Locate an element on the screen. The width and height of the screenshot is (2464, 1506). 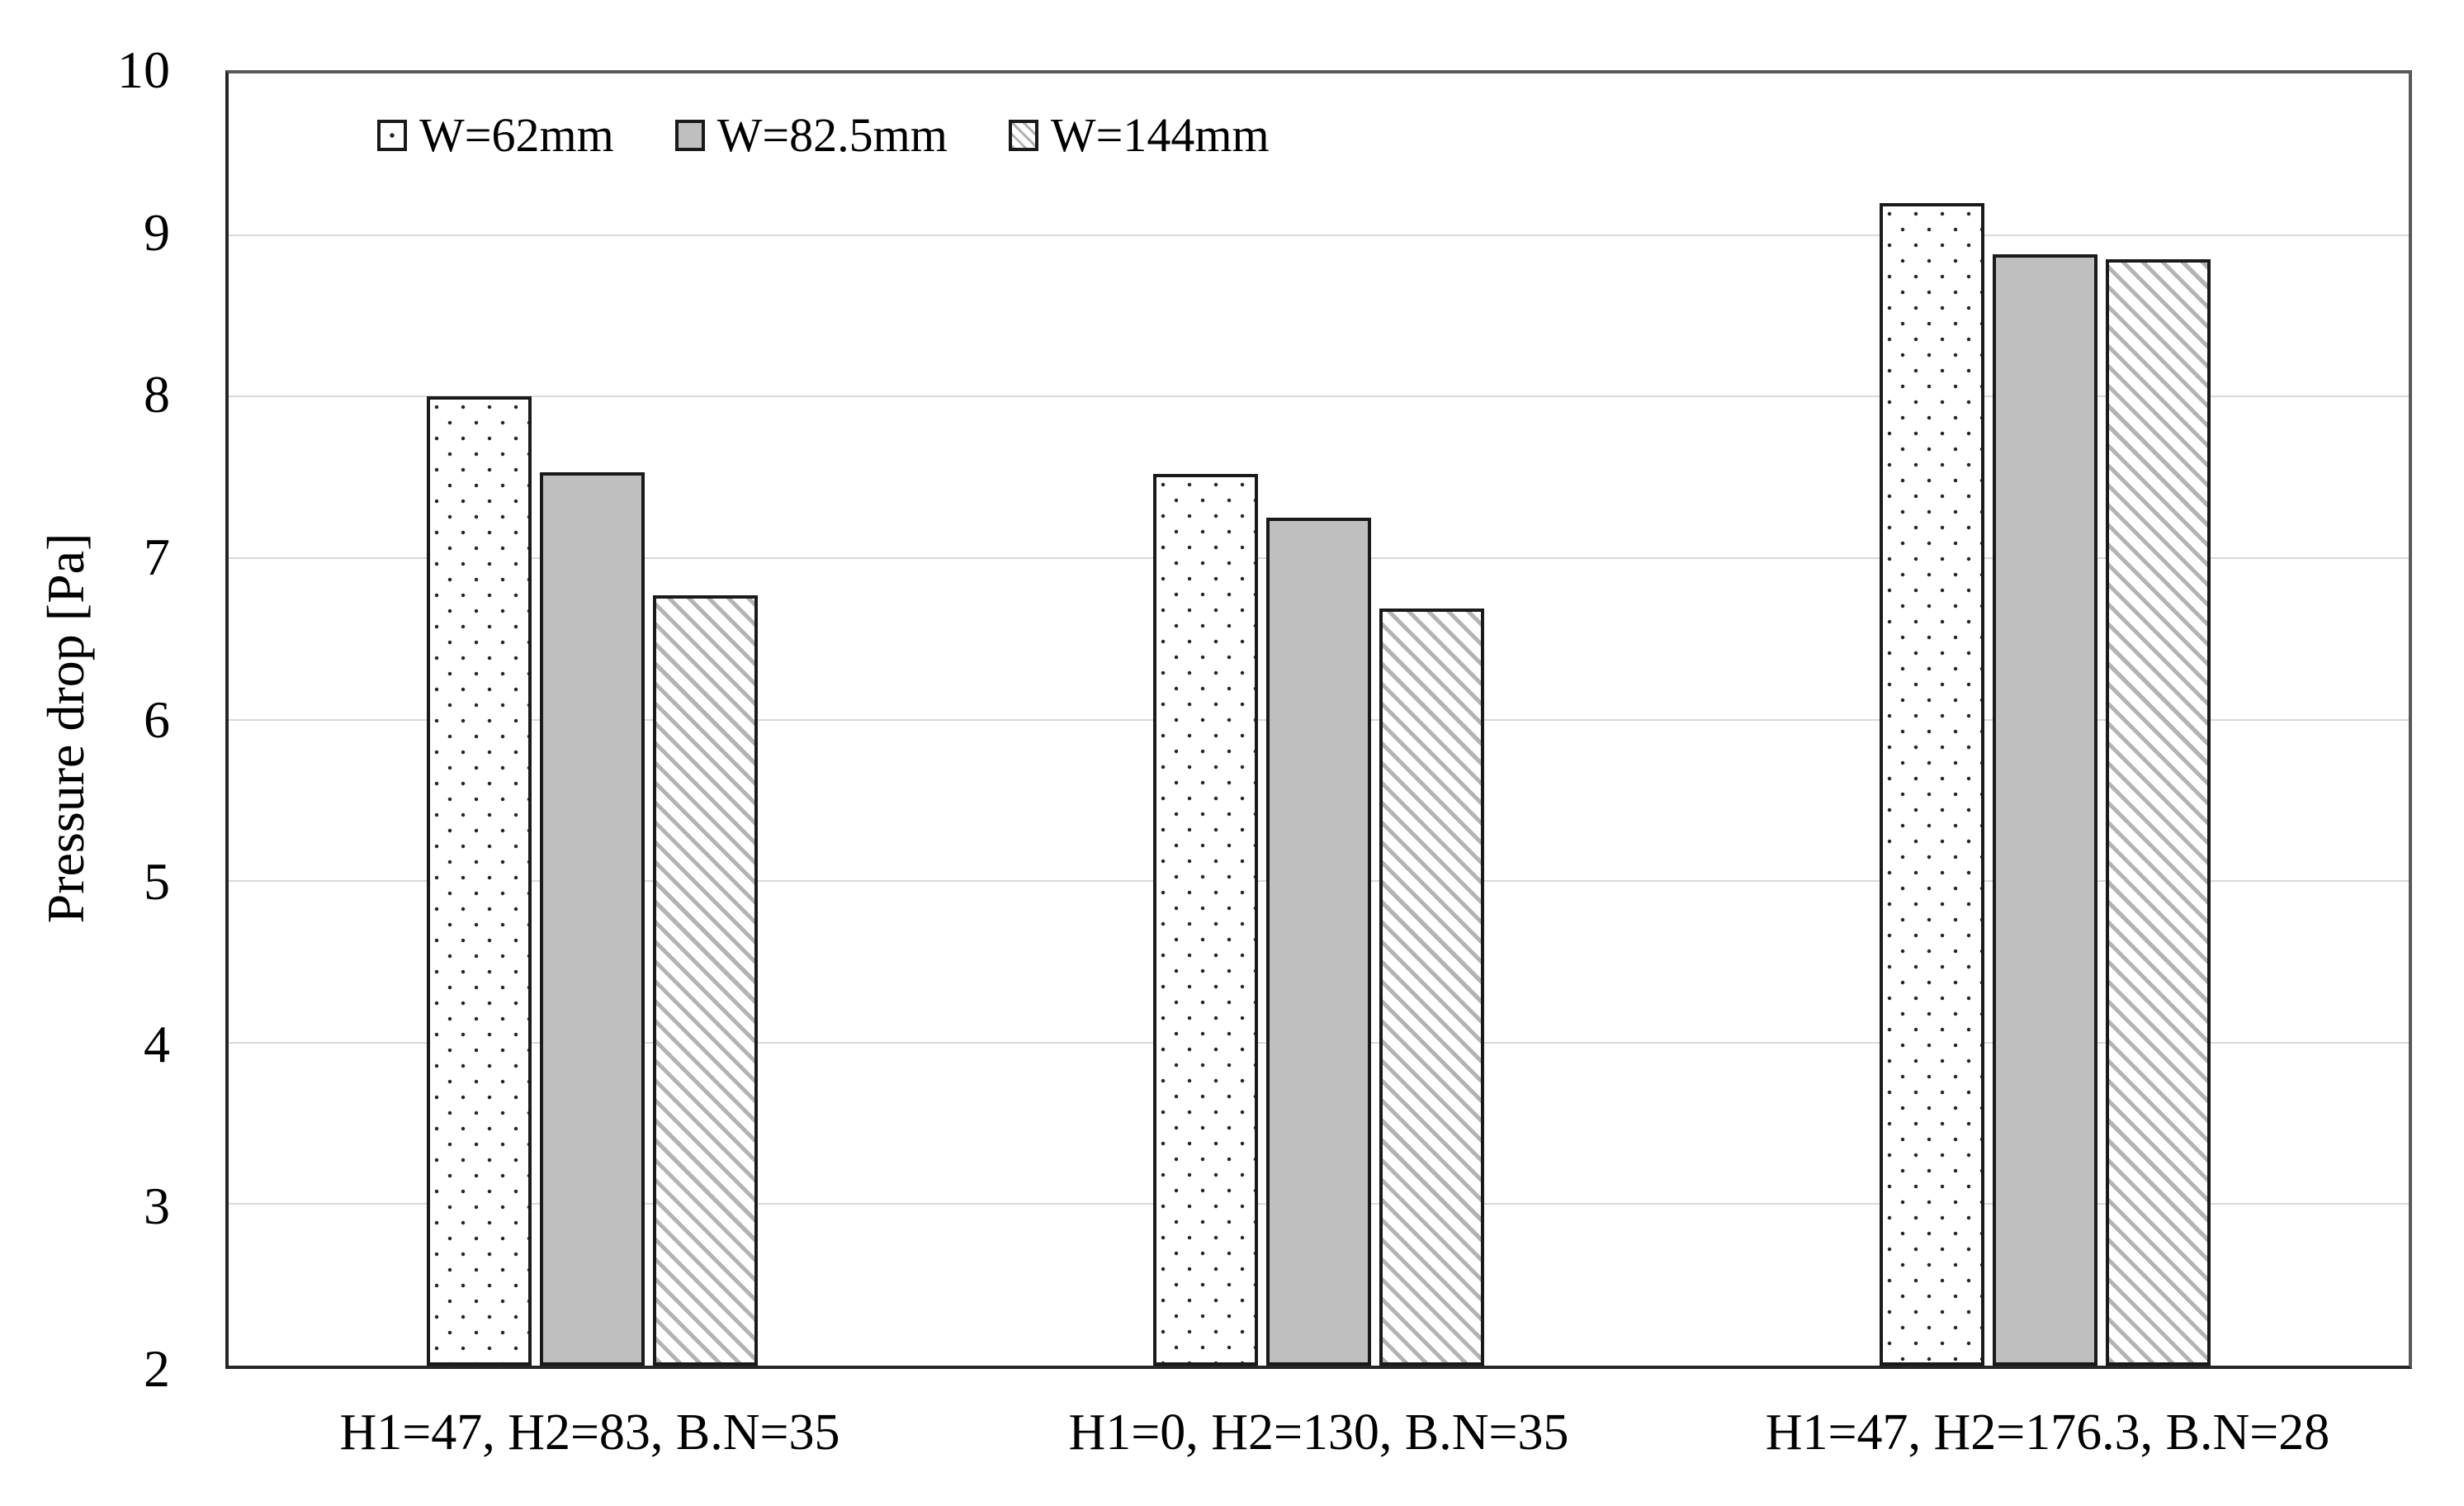
y-tick-label-6: 6 is located at coordinates (157, 719).